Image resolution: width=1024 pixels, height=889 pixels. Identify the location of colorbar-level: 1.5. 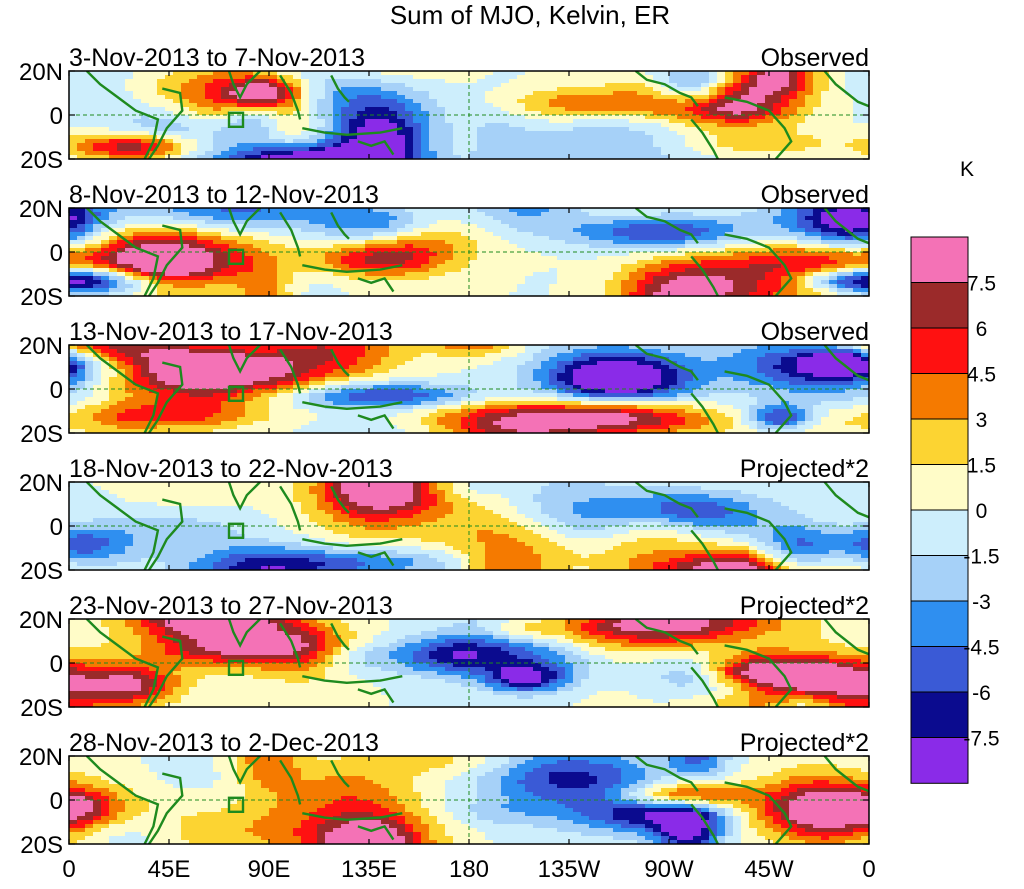
(981, 466).